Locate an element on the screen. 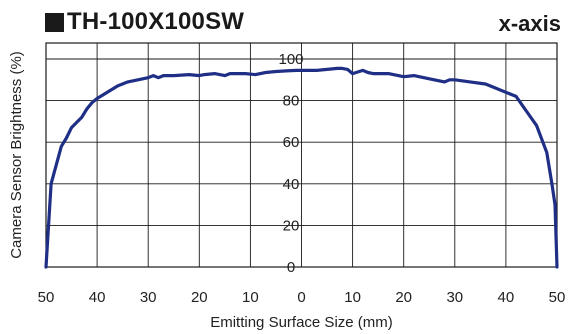 The height and width of the screenshot is (334, 573). y-tick-label: 20 is located at coordinates (291, 225).